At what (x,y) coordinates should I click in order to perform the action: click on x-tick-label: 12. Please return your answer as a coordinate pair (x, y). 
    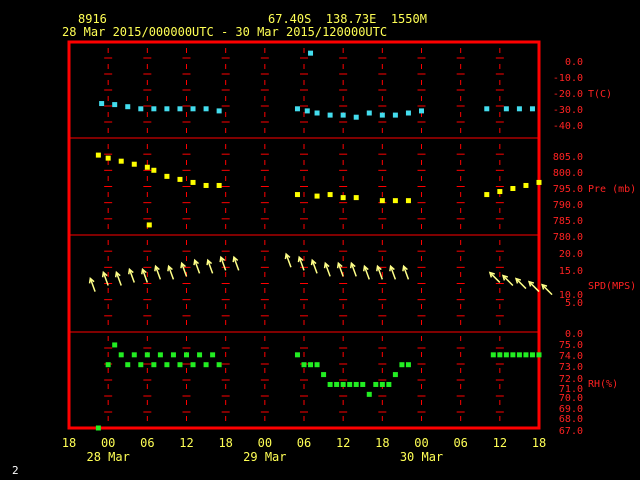
    Looking at the image, I should click on (500, 443).